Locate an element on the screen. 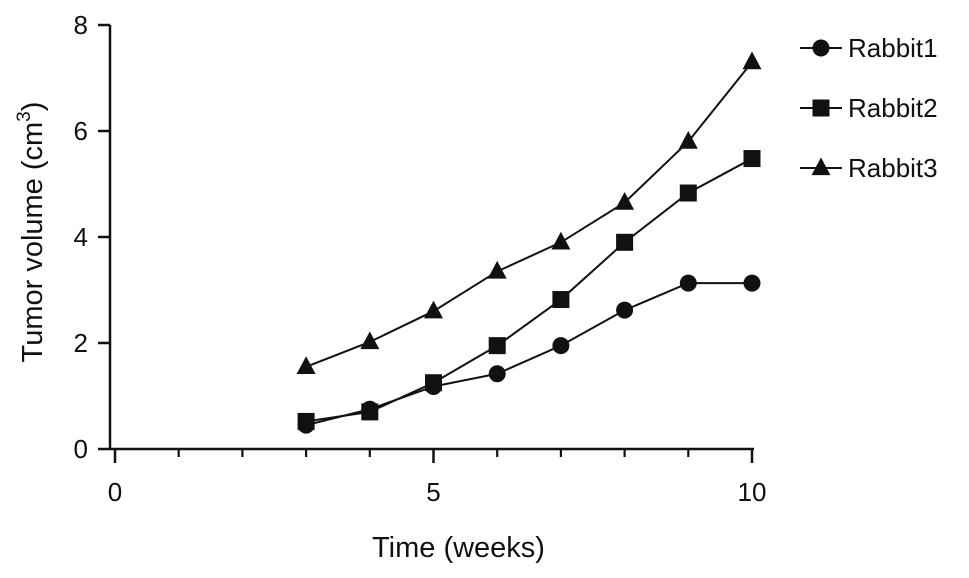  legend: Rabbit1 Rabbit2 Rabbit3 is located at coordinates (869, 108).